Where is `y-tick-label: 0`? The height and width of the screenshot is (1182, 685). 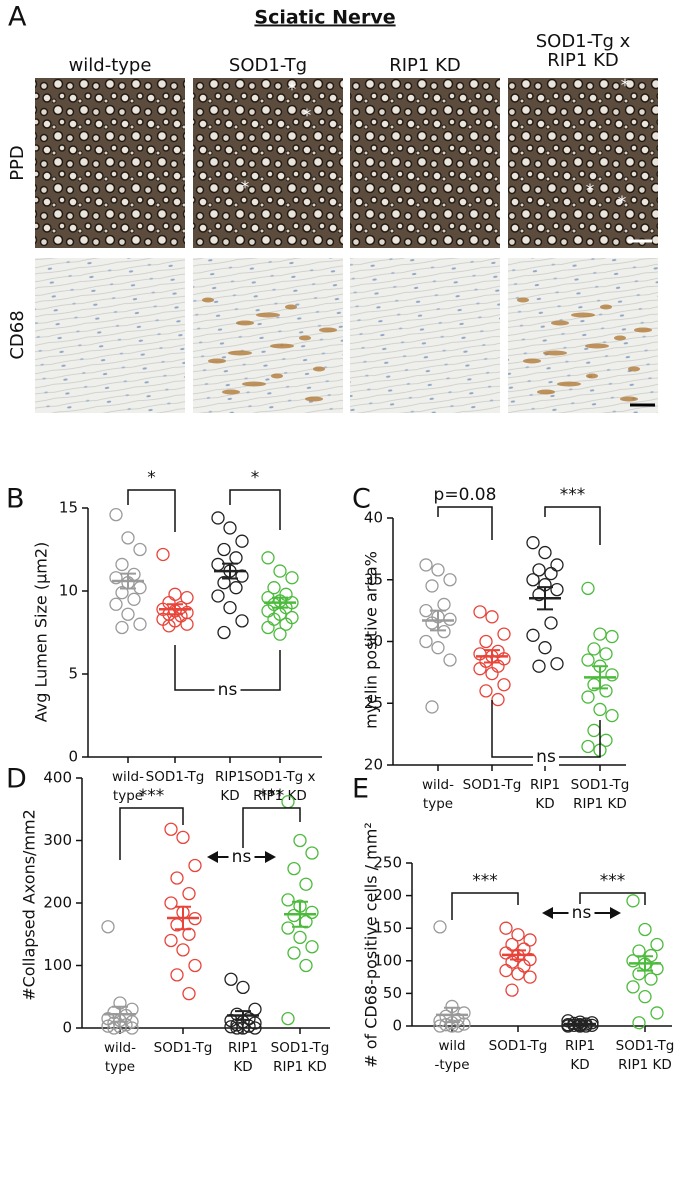
y-tick-label: 0 is located at coordinates (397, 1026).